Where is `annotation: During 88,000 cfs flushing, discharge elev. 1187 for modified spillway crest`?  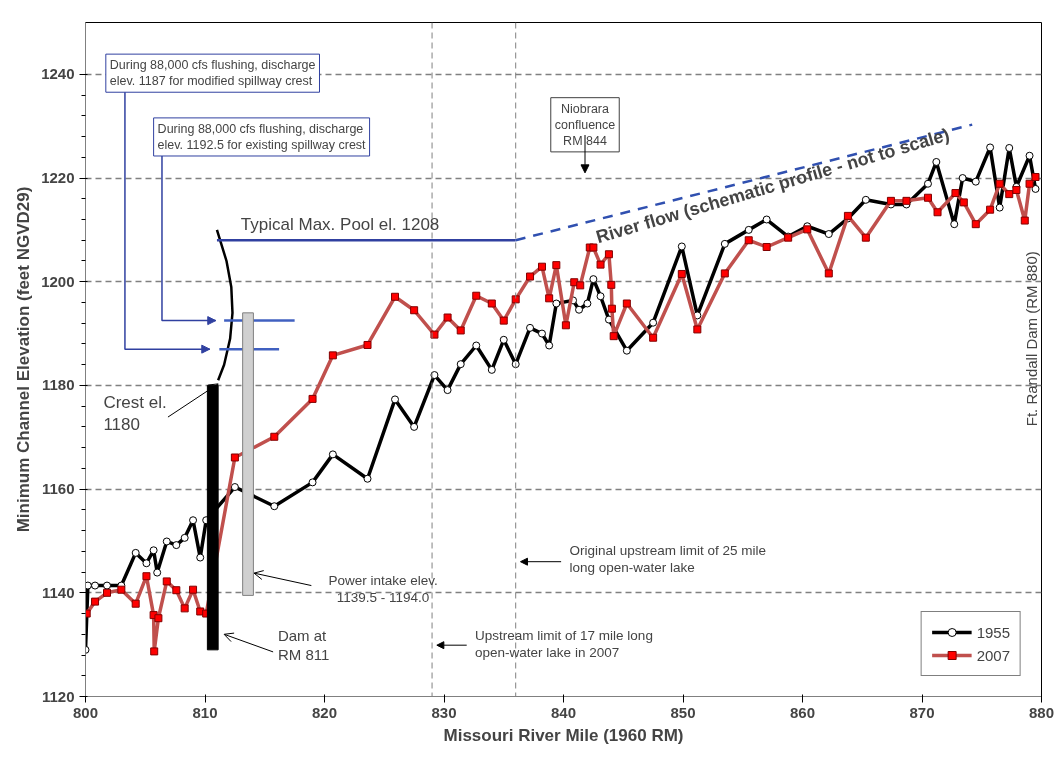 annotation: During 88,000 cfs flushing, discharge elev. 1187 for modified spillway crest is located at coordinates (212, 73).